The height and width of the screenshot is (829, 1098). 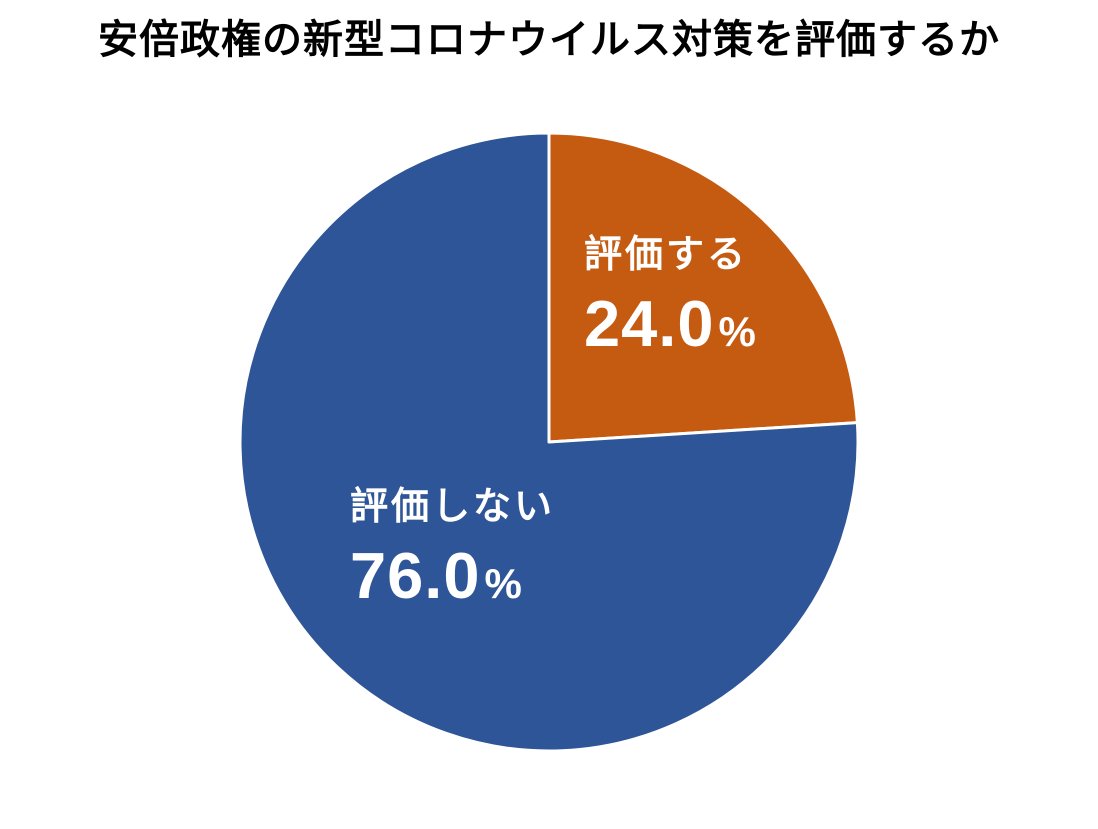 I want to click on slice-label-approve: 評価する 24.0 %, so click(x=670, y=294).